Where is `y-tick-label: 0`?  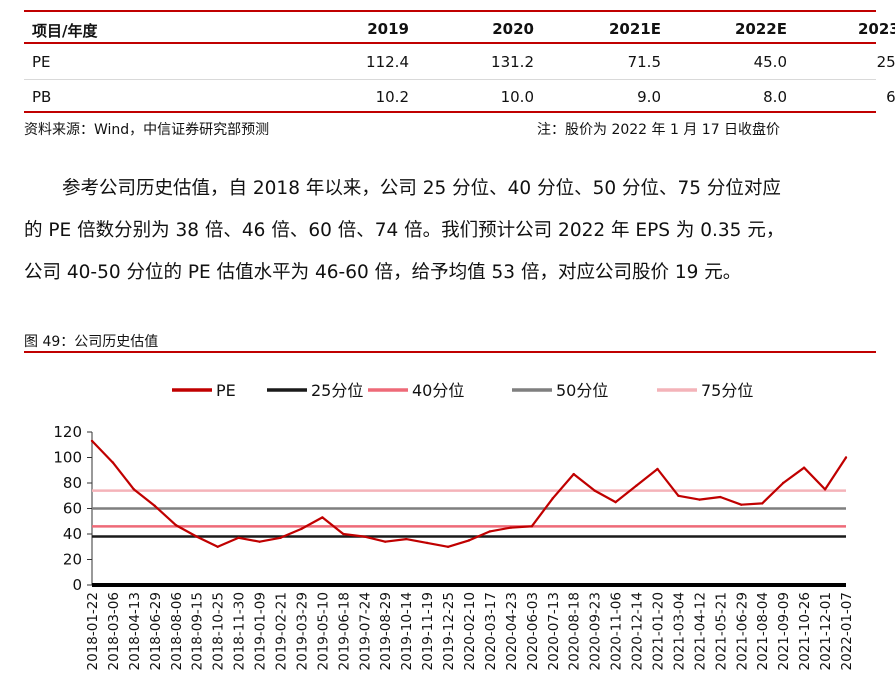
y-tick-label: 0 is located at coordinates (77, 585).